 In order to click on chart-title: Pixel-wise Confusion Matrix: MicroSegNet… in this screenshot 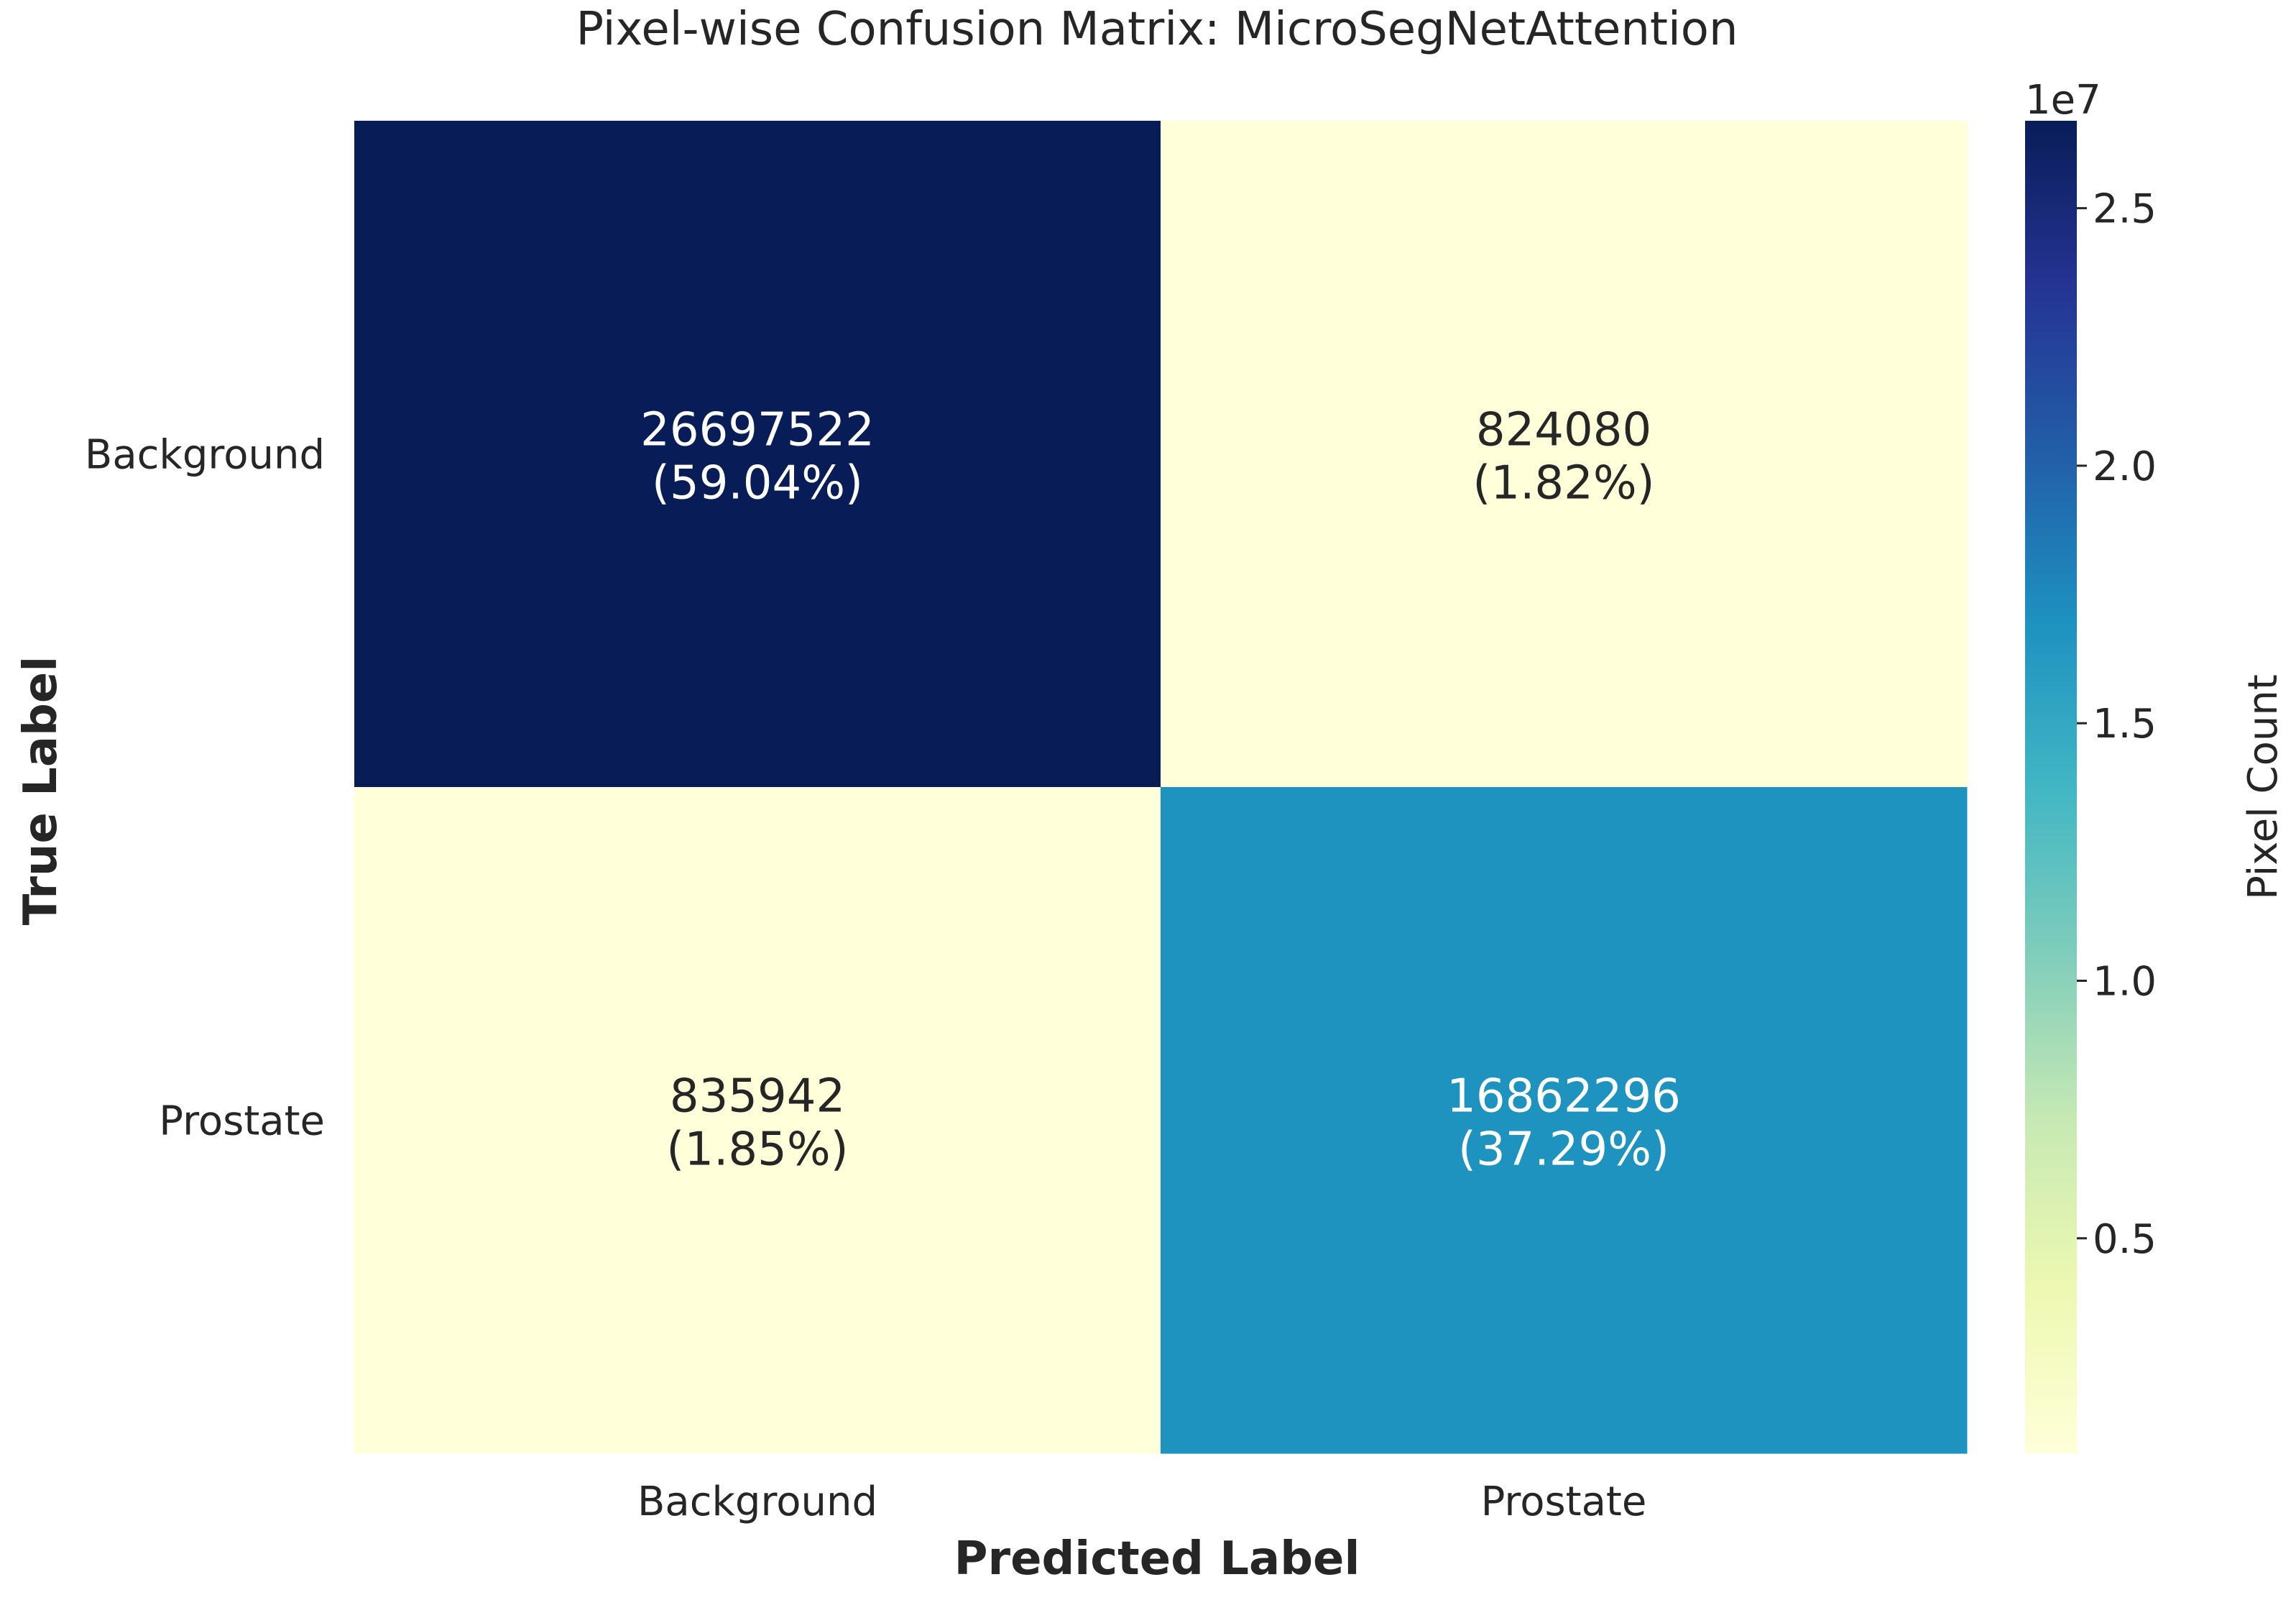, I will do `click(1157, 30)`.